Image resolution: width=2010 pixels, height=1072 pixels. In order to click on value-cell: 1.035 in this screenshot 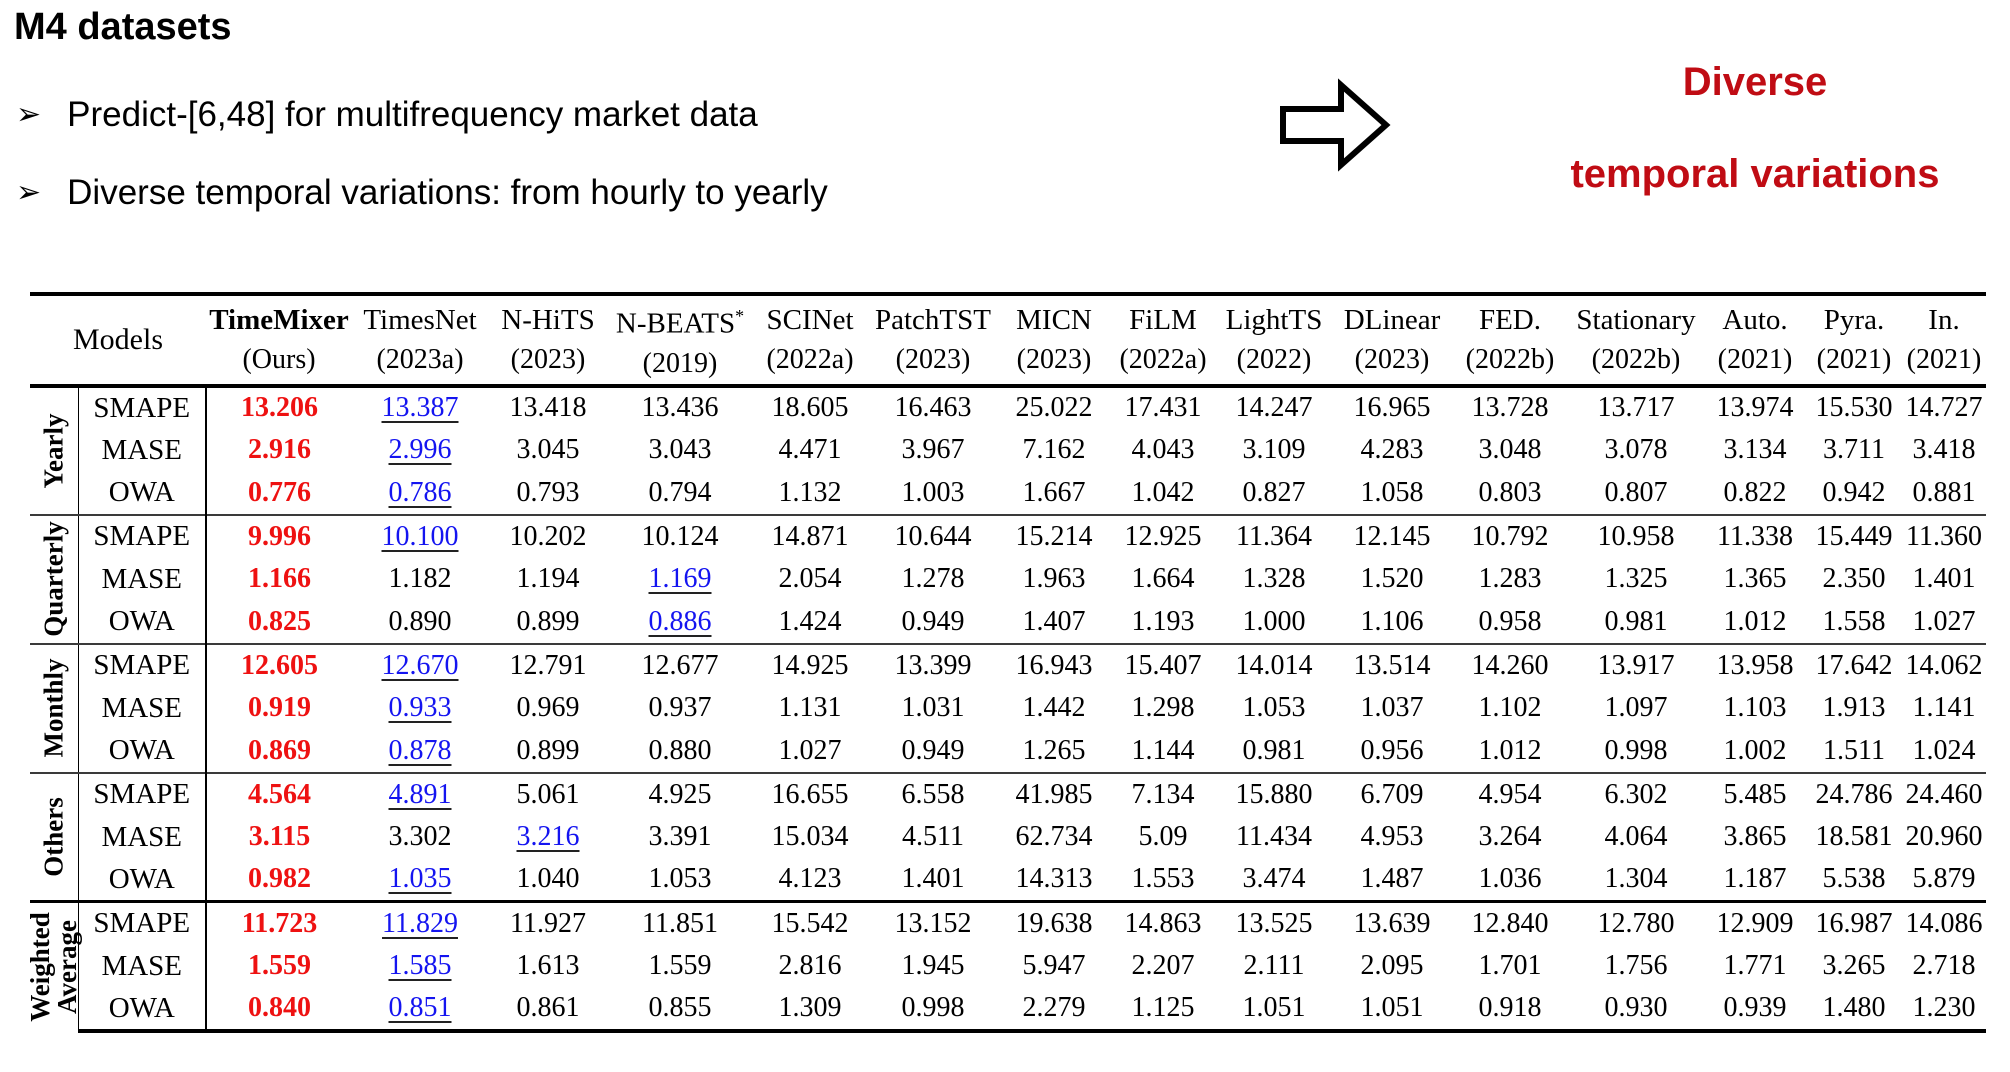, I will do `click(420, 880)`.